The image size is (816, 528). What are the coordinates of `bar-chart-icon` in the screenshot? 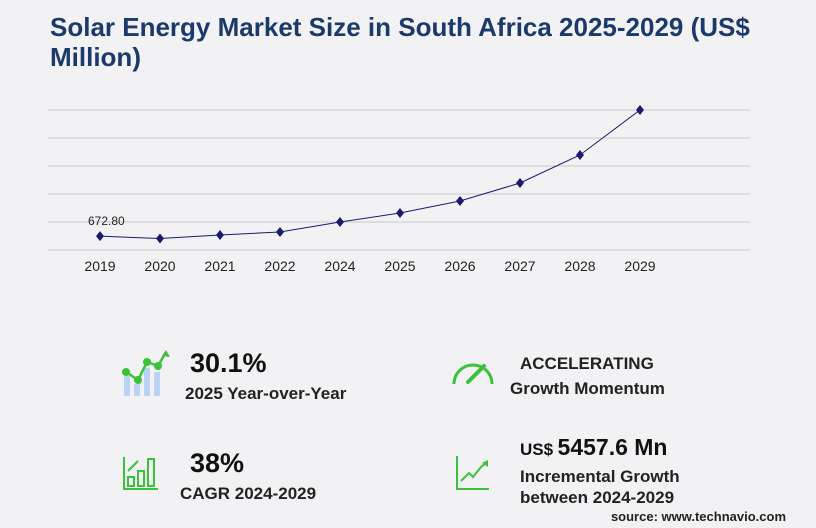 It's located at (140, 473).